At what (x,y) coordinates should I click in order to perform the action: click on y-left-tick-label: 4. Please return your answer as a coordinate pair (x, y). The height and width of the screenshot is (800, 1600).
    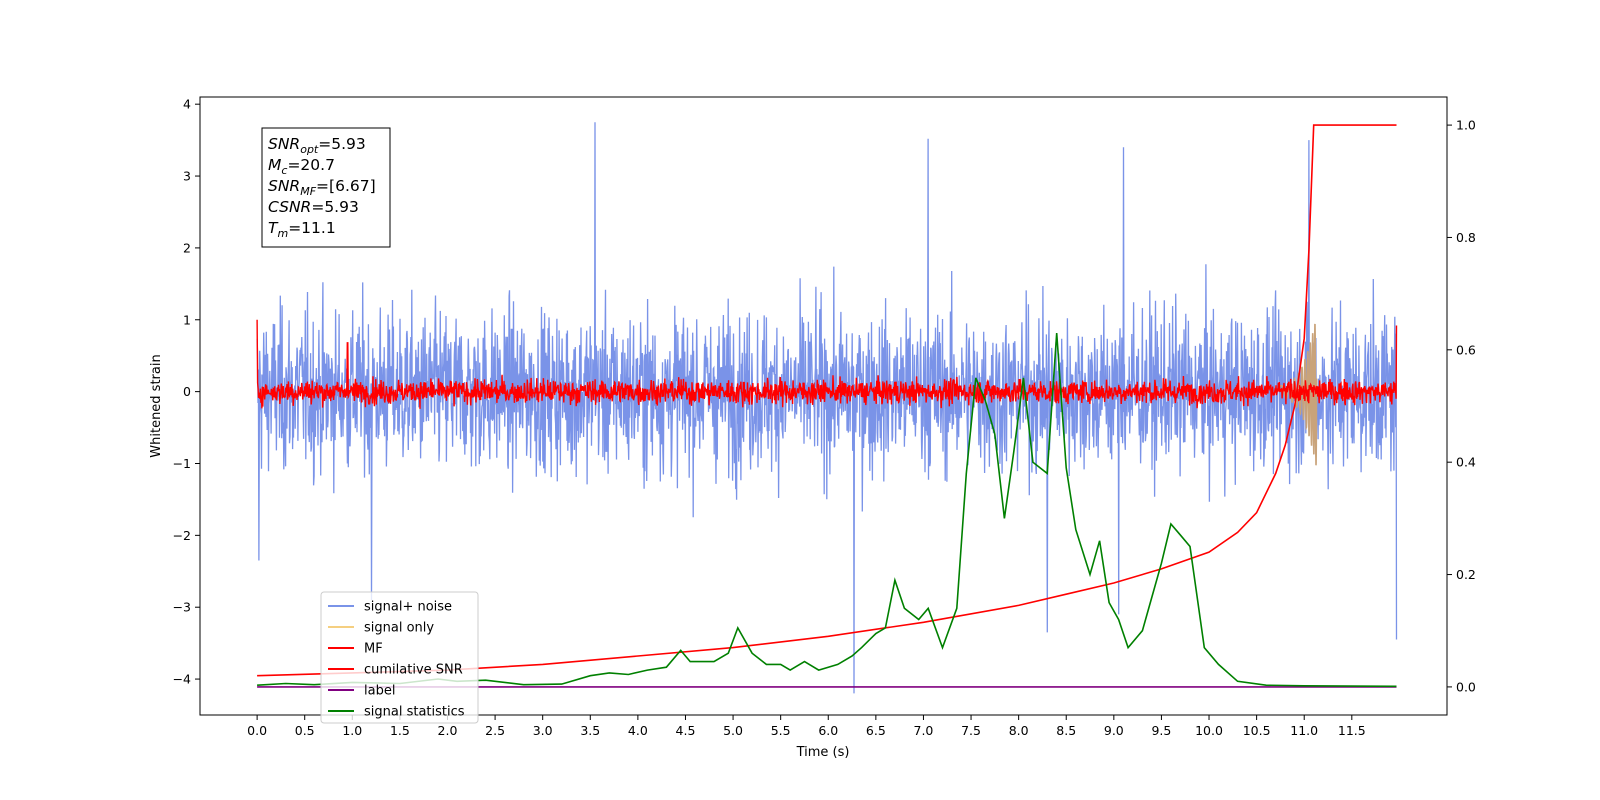
    Looking at the image, I should click on (187, 104).